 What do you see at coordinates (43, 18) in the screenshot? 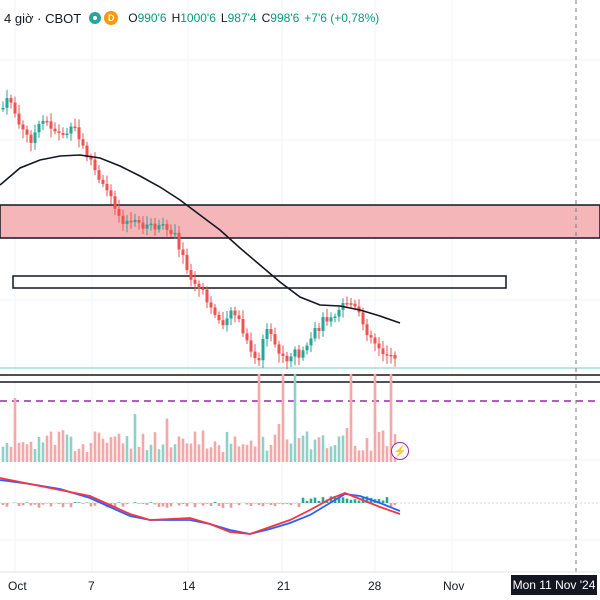
I see `symbol-title: 4 giờ · CBOT` at bounding box center [43, 18].